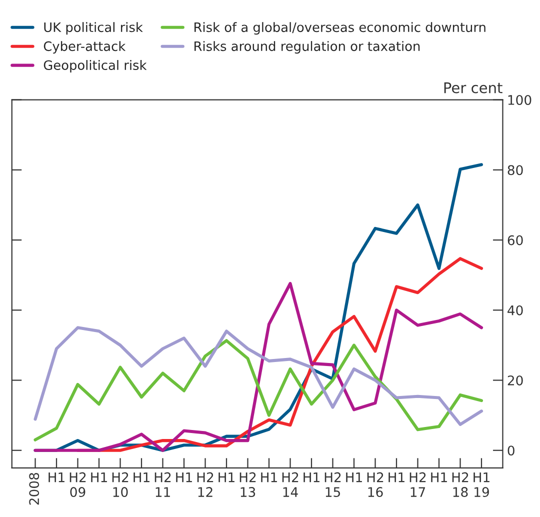 Image resolution: width=540 pixels, height=517 pixels. What do you see at coordinates (460, 485) in the screenshot?
I see `x-tick-label: H2 18` at bounding box center [460, 485].